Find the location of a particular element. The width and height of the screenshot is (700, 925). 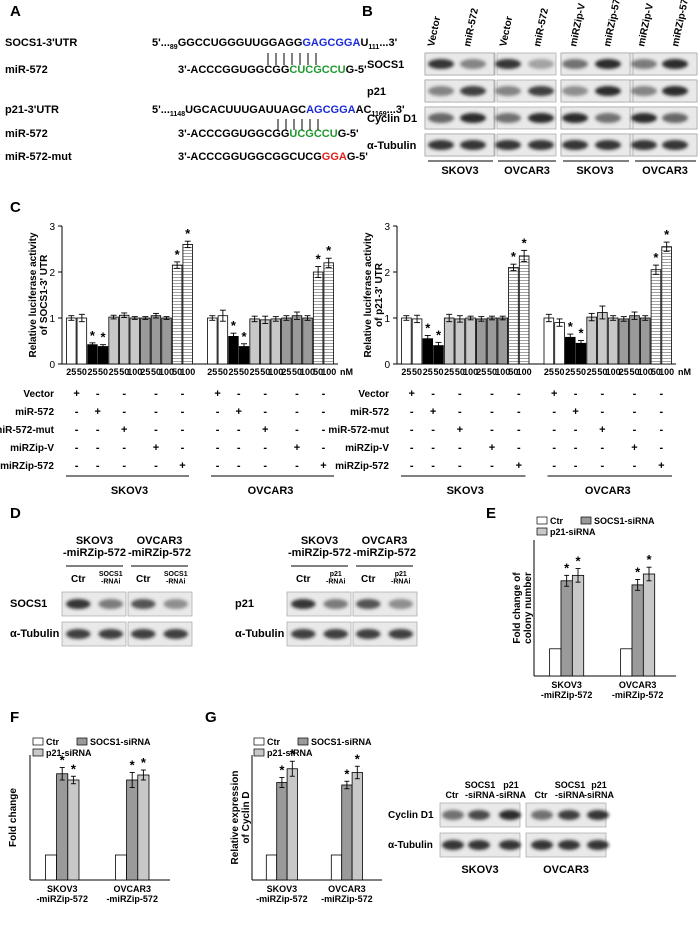

e-y-label: Fold change ofcolony number is located at coordinates (523, 608).